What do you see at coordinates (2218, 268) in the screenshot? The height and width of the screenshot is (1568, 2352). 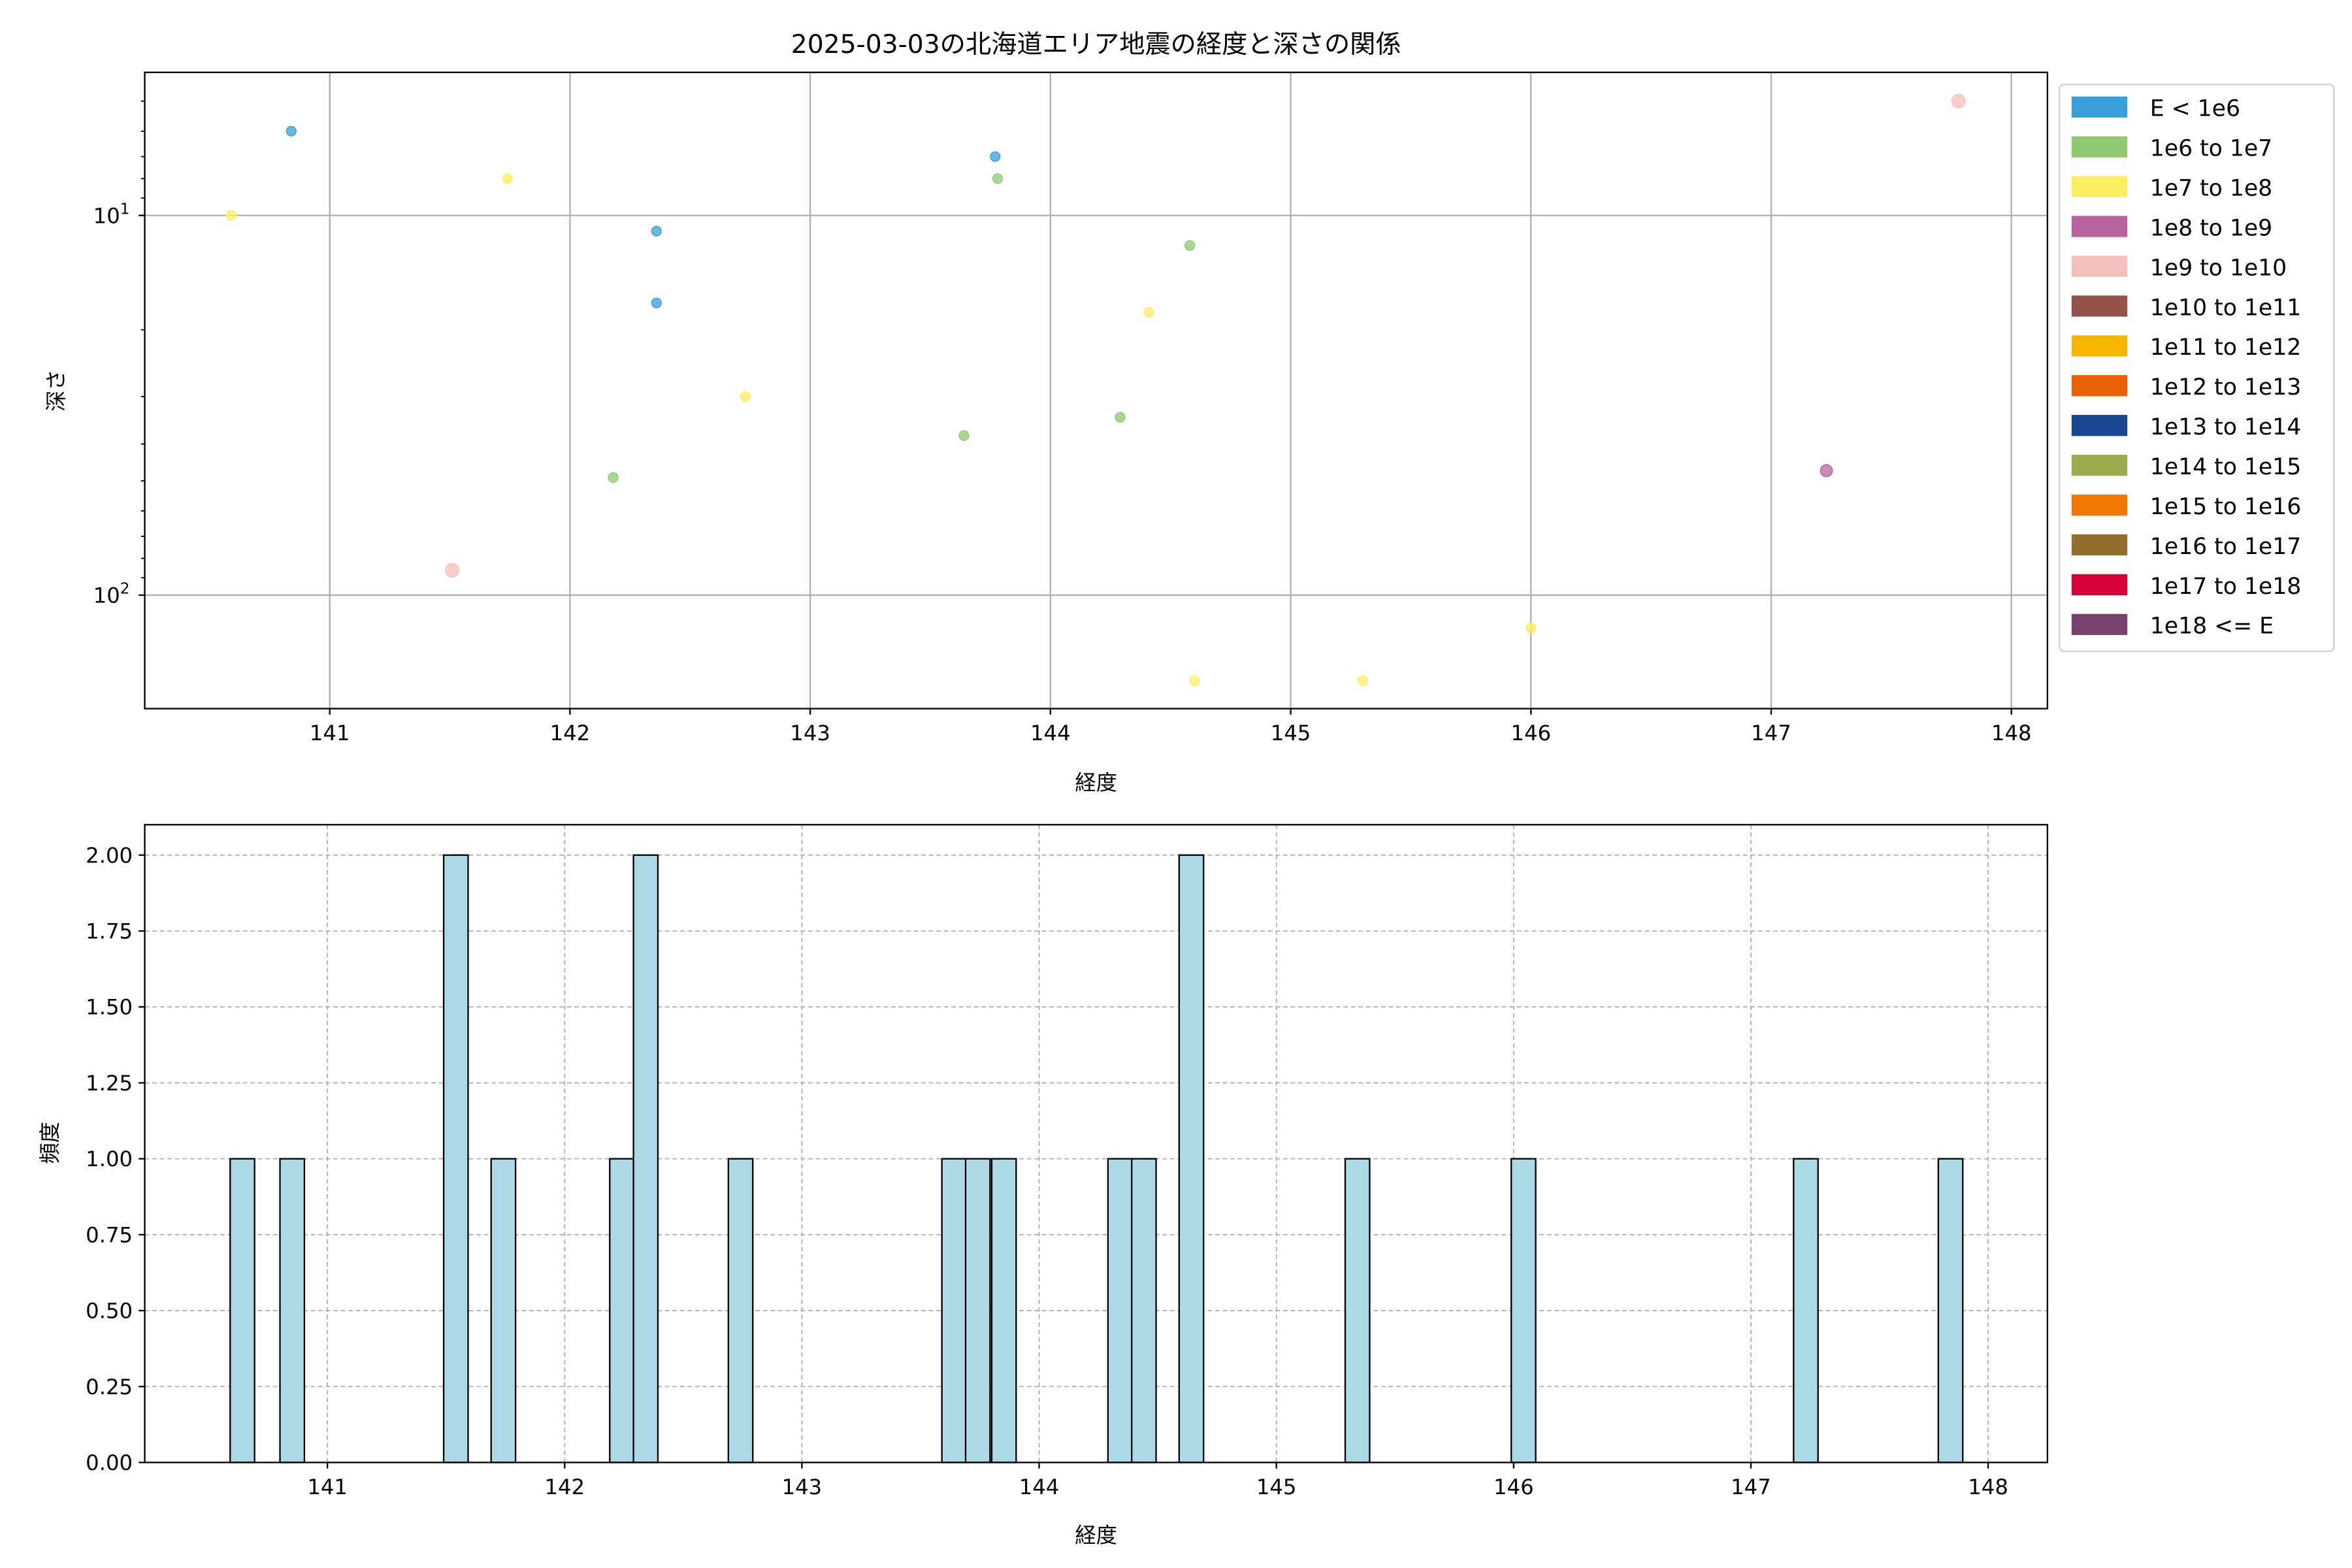 I see `legend-label: 1e9 to 1e10` at bounding box center [2218, 268].